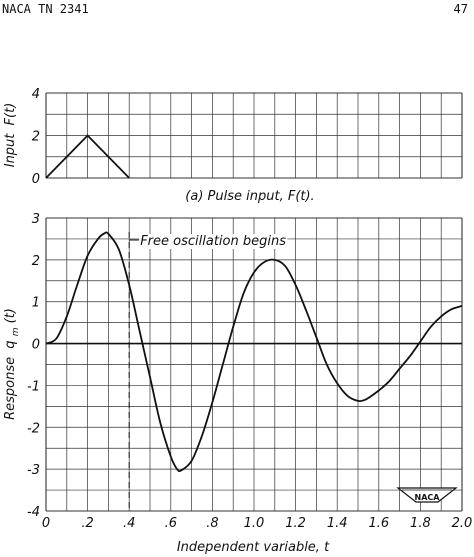 Image resolution: width=474 pixels, height=557 pixels. I want to click on page-number: 47, so click(460, 9).